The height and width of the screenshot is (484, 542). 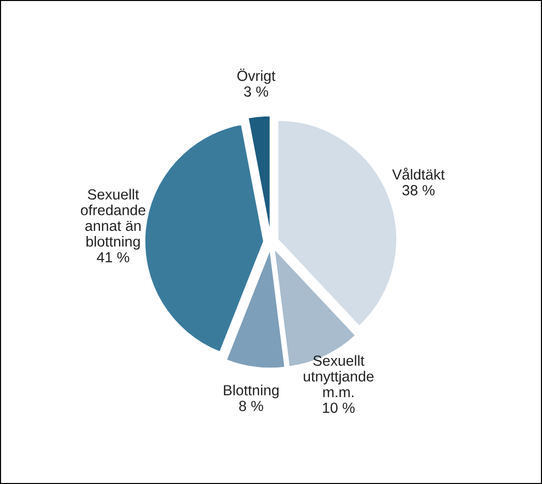 What do you see at coordinates (251, 406) in the screenshot?
I see `data-label: 8 %` at bounding box center [251, 406].